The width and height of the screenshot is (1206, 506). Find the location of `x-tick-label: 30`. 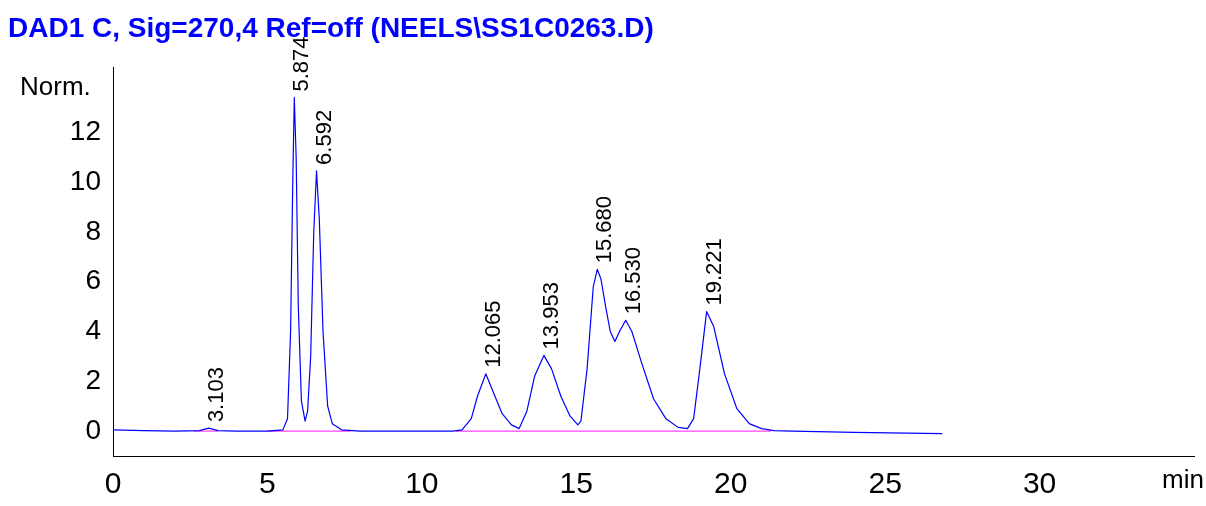

x-tick-label: 30 is located at coordinates (1039, 483).